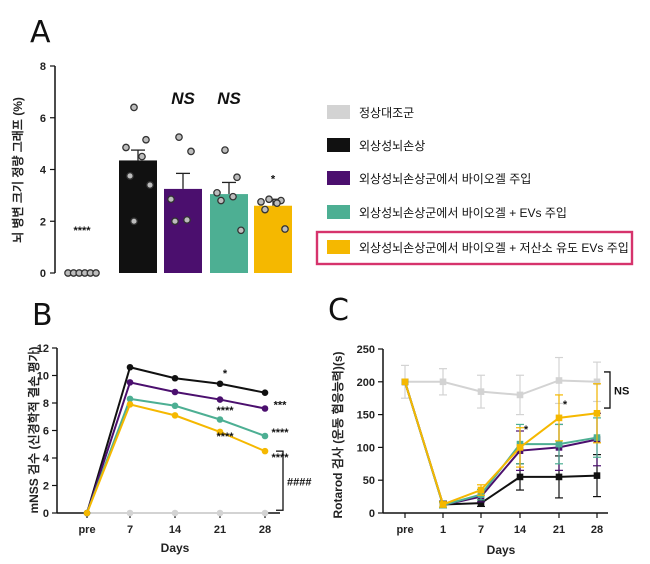 This screenshot has width=650, height=564. Describe the element at coordinates (299, 482) in the screenshot. I see `chart-b-bracket-label: ####` at that location.